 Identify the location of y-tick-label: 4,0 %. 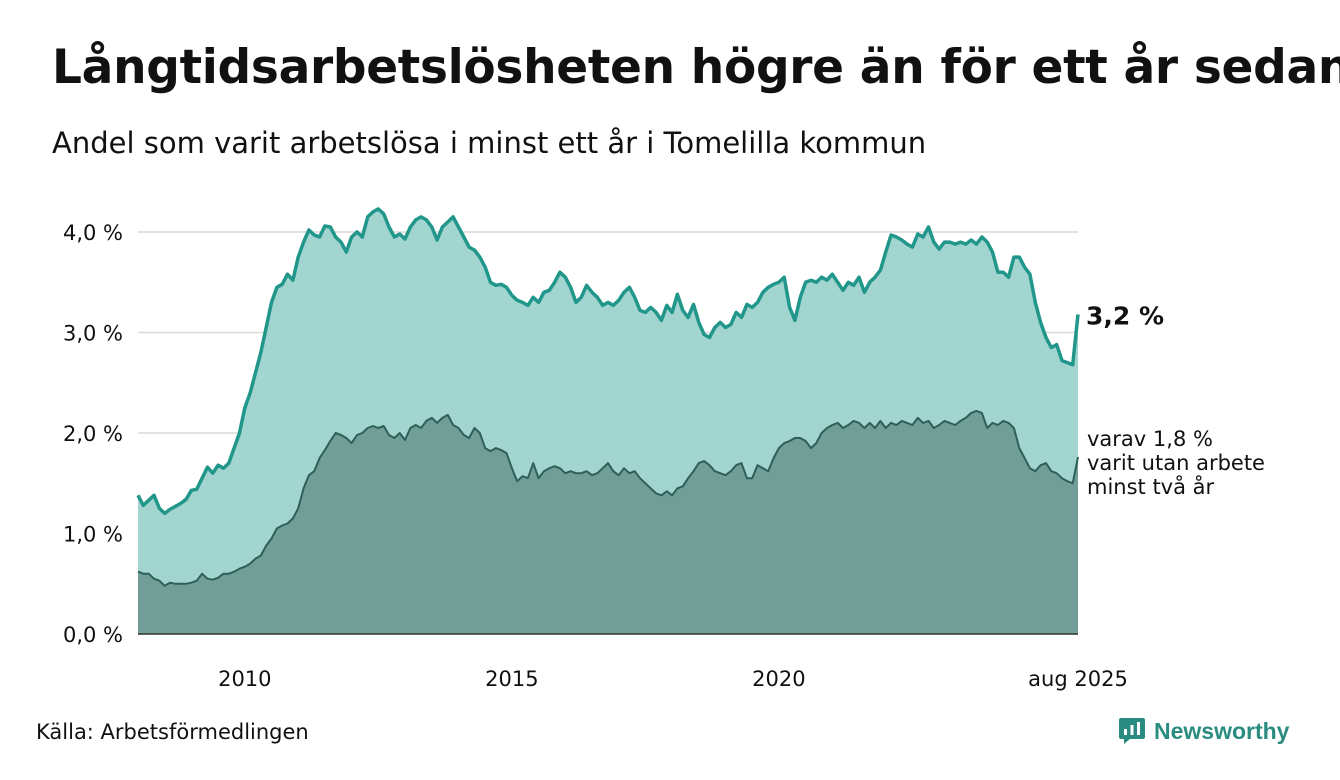
(93, 233).